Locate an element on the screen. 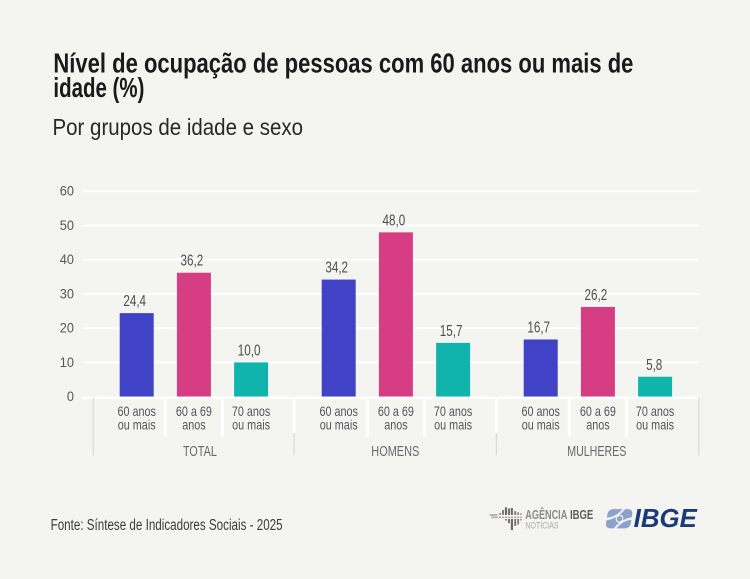 This screenshot has height=579, width=750. svg-text: HOMENS is located at coordinates (395, 452).